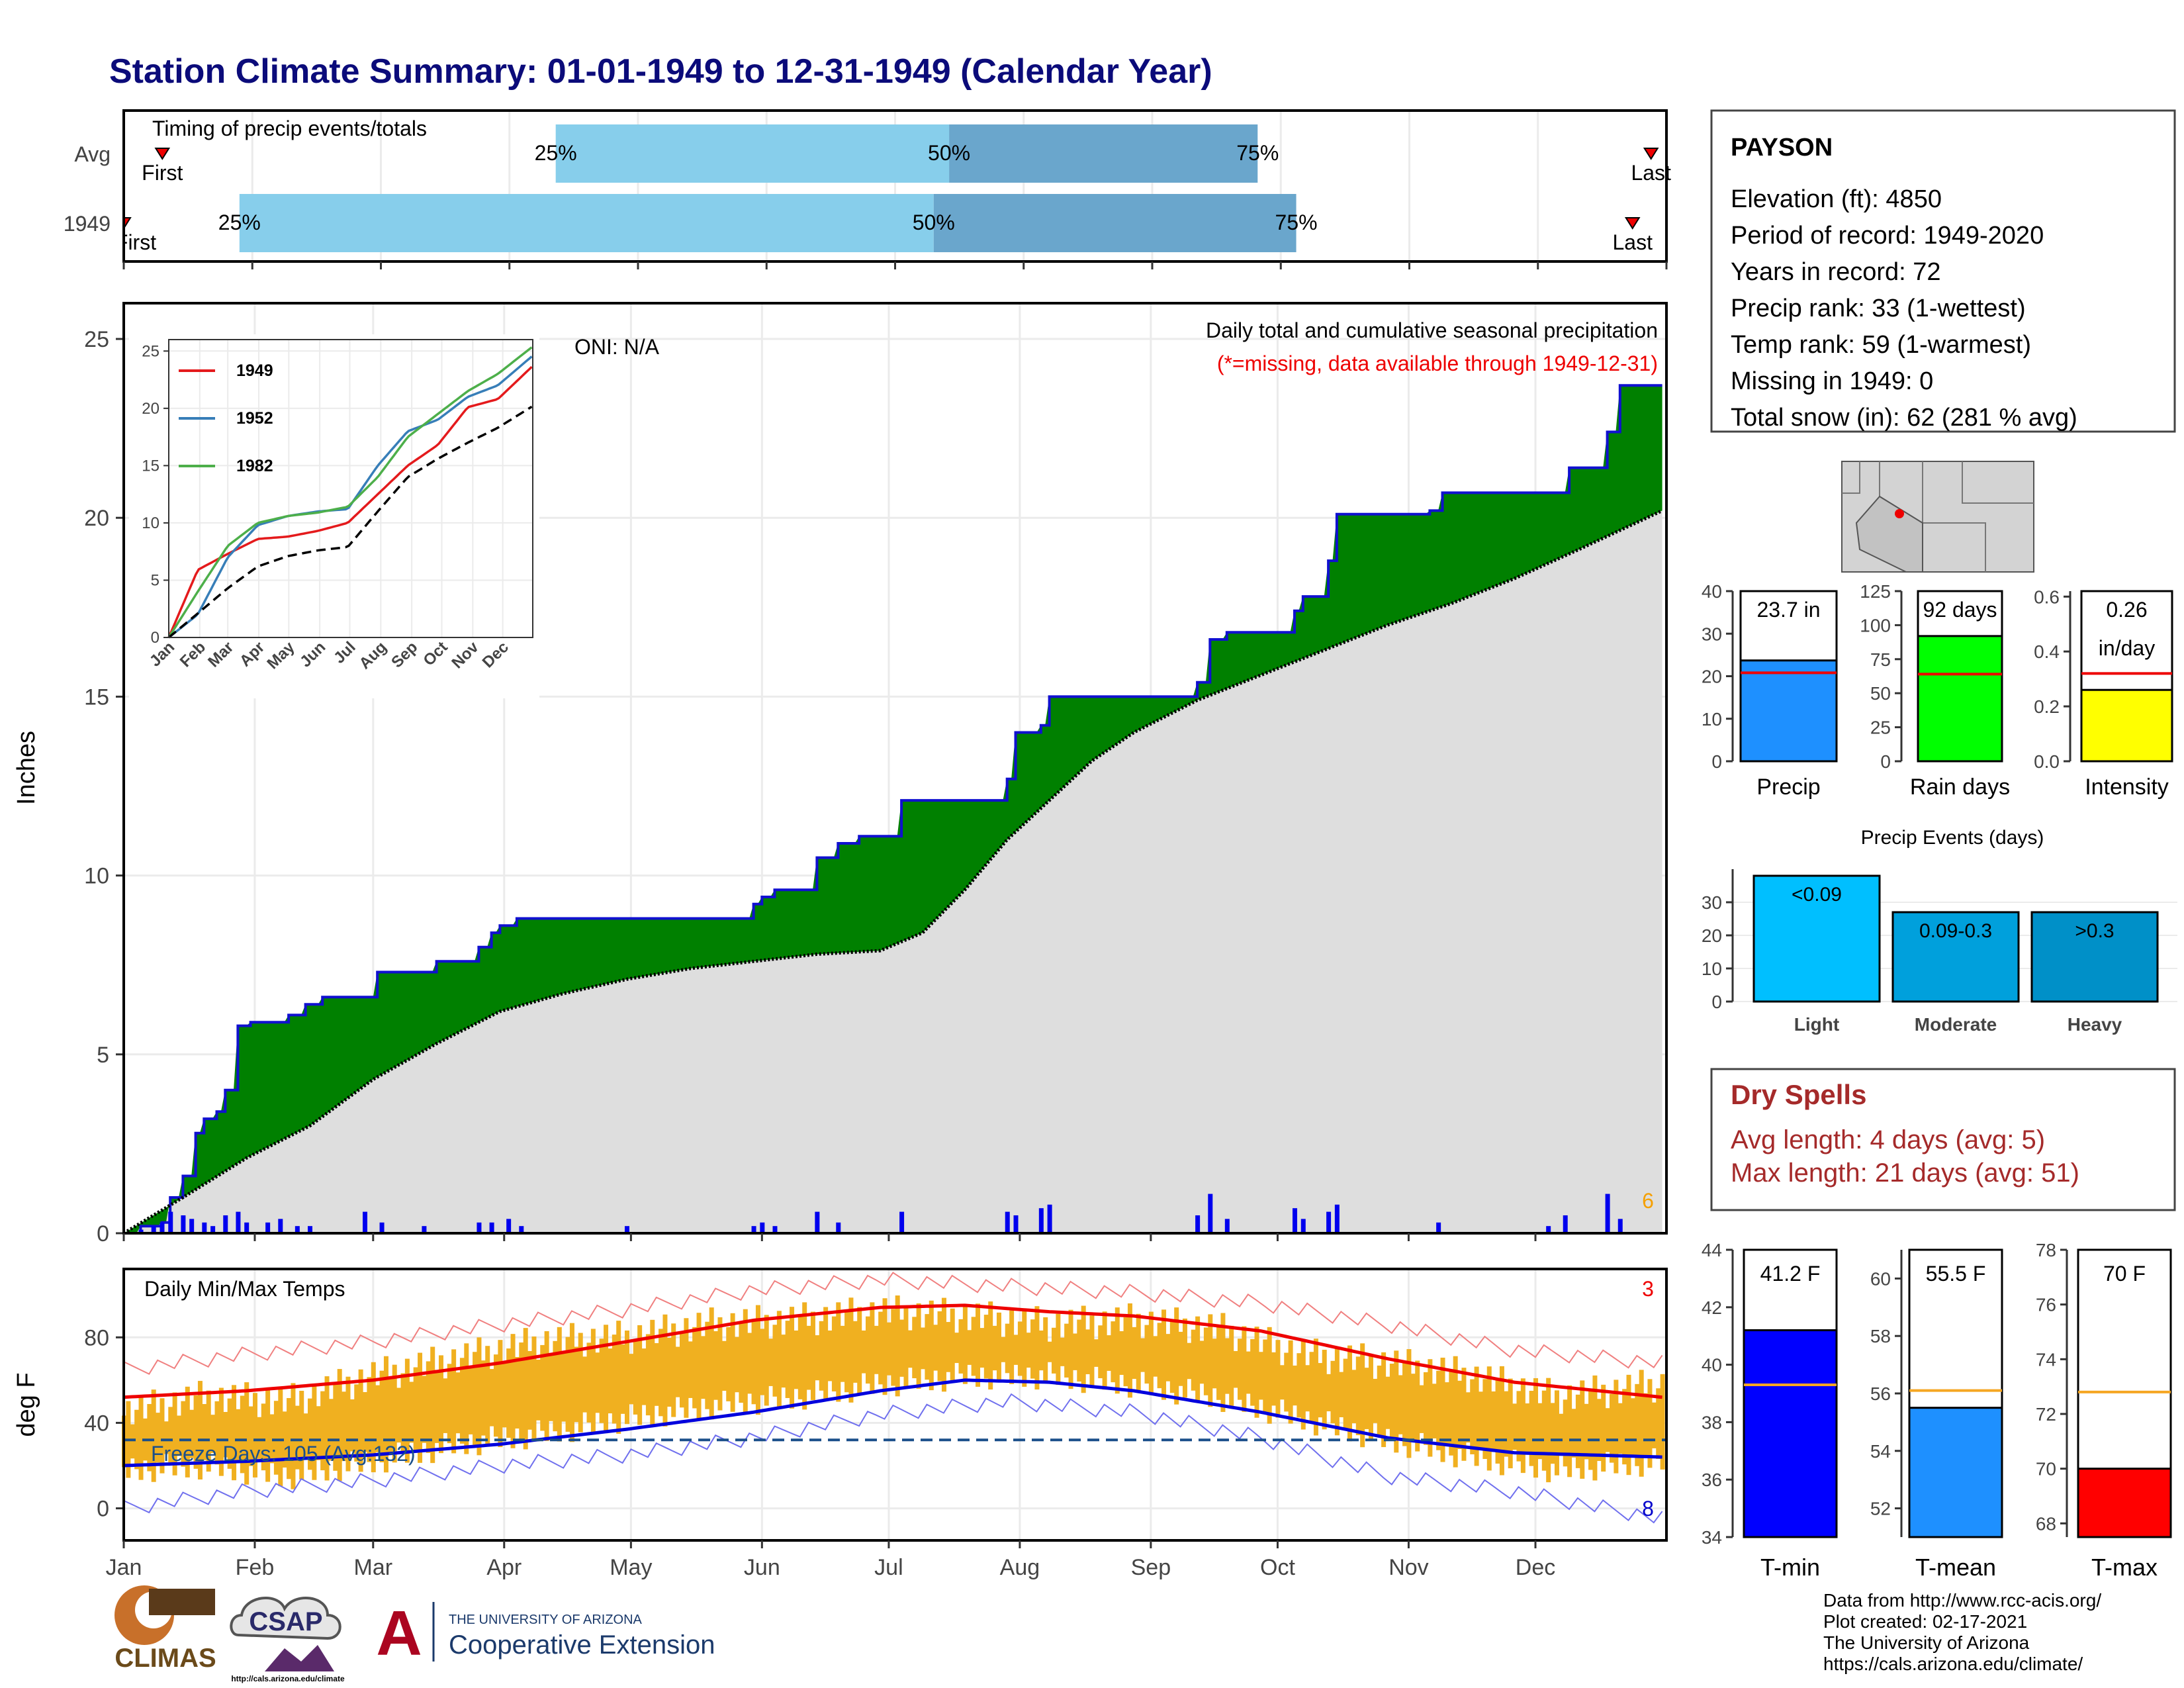  What do you see at coordinates (1648, 1509) in the screenshot?
I see `record-low-count: 8` at bounding box center [1648, 1509].